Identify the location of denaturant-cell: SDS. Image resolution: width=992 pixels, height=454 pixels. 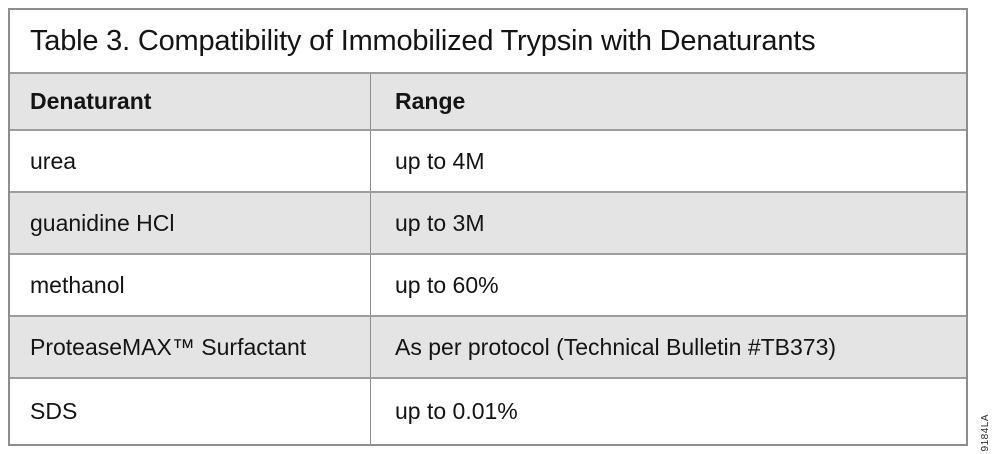
(54, 411).